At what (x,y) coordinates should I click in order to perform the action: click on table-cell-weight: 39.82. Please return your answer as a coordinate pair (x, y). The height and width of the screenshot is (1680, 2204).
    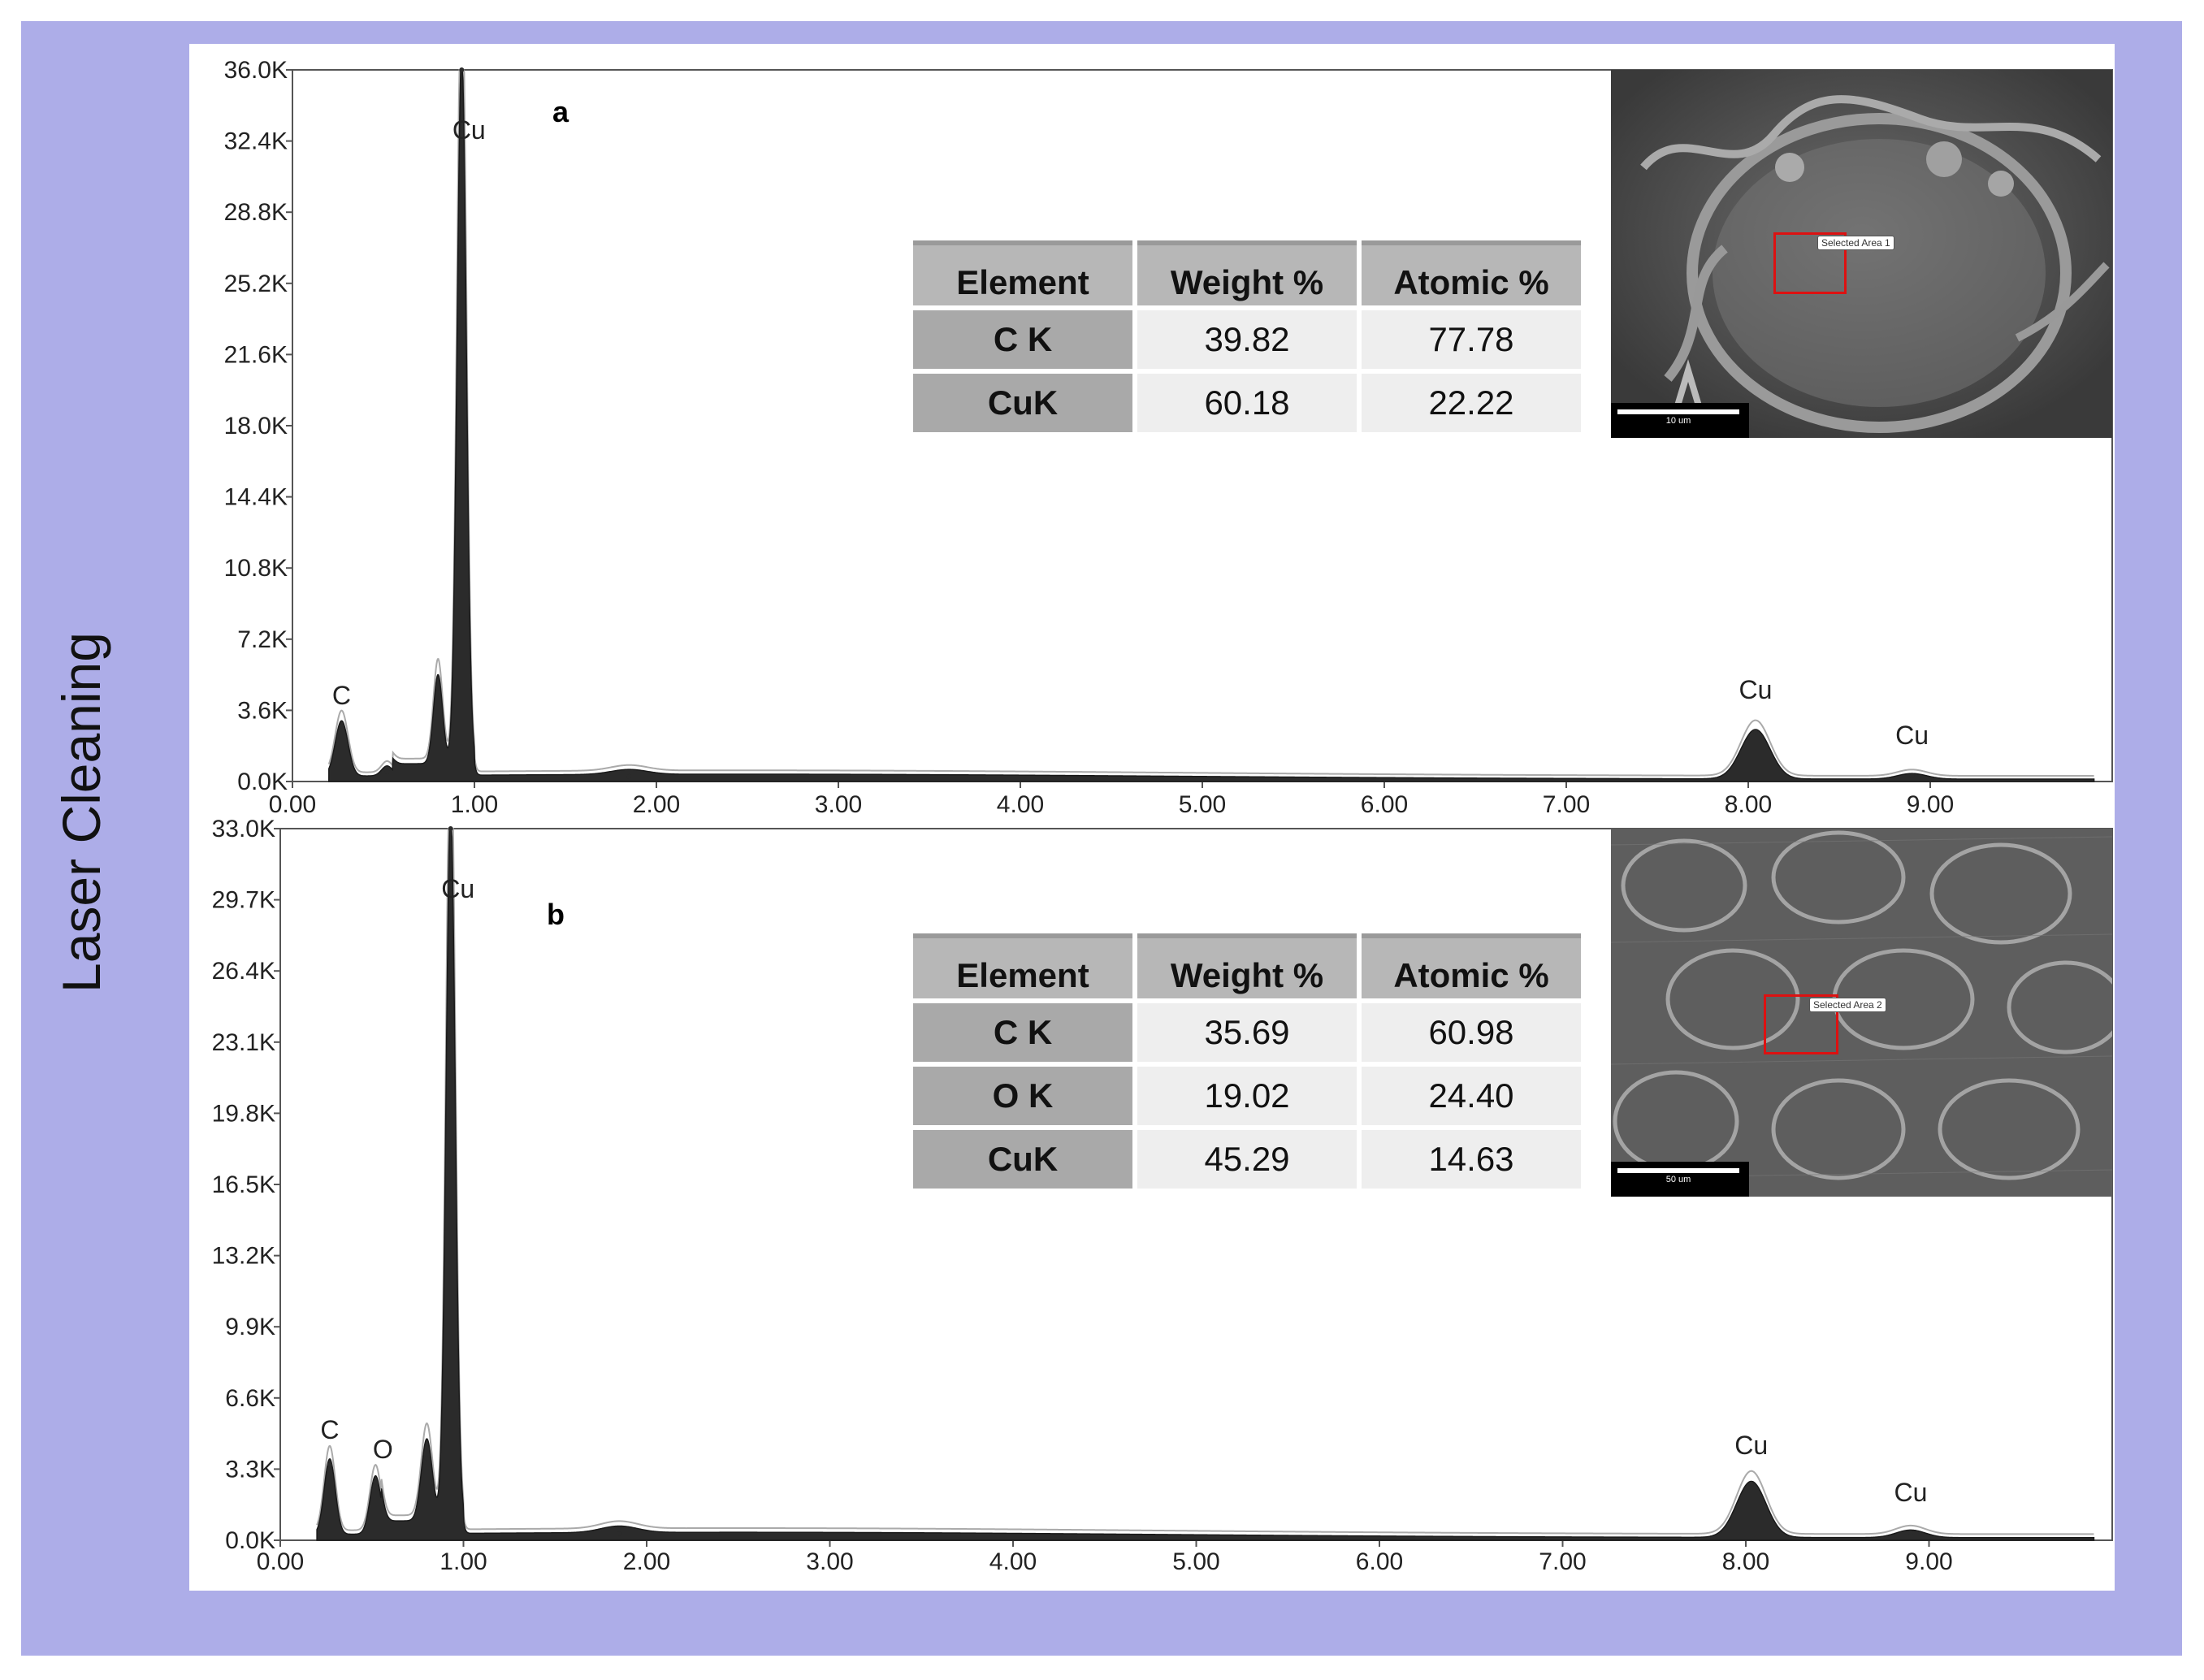
    Looking at the image, I should click on (1247, 340).